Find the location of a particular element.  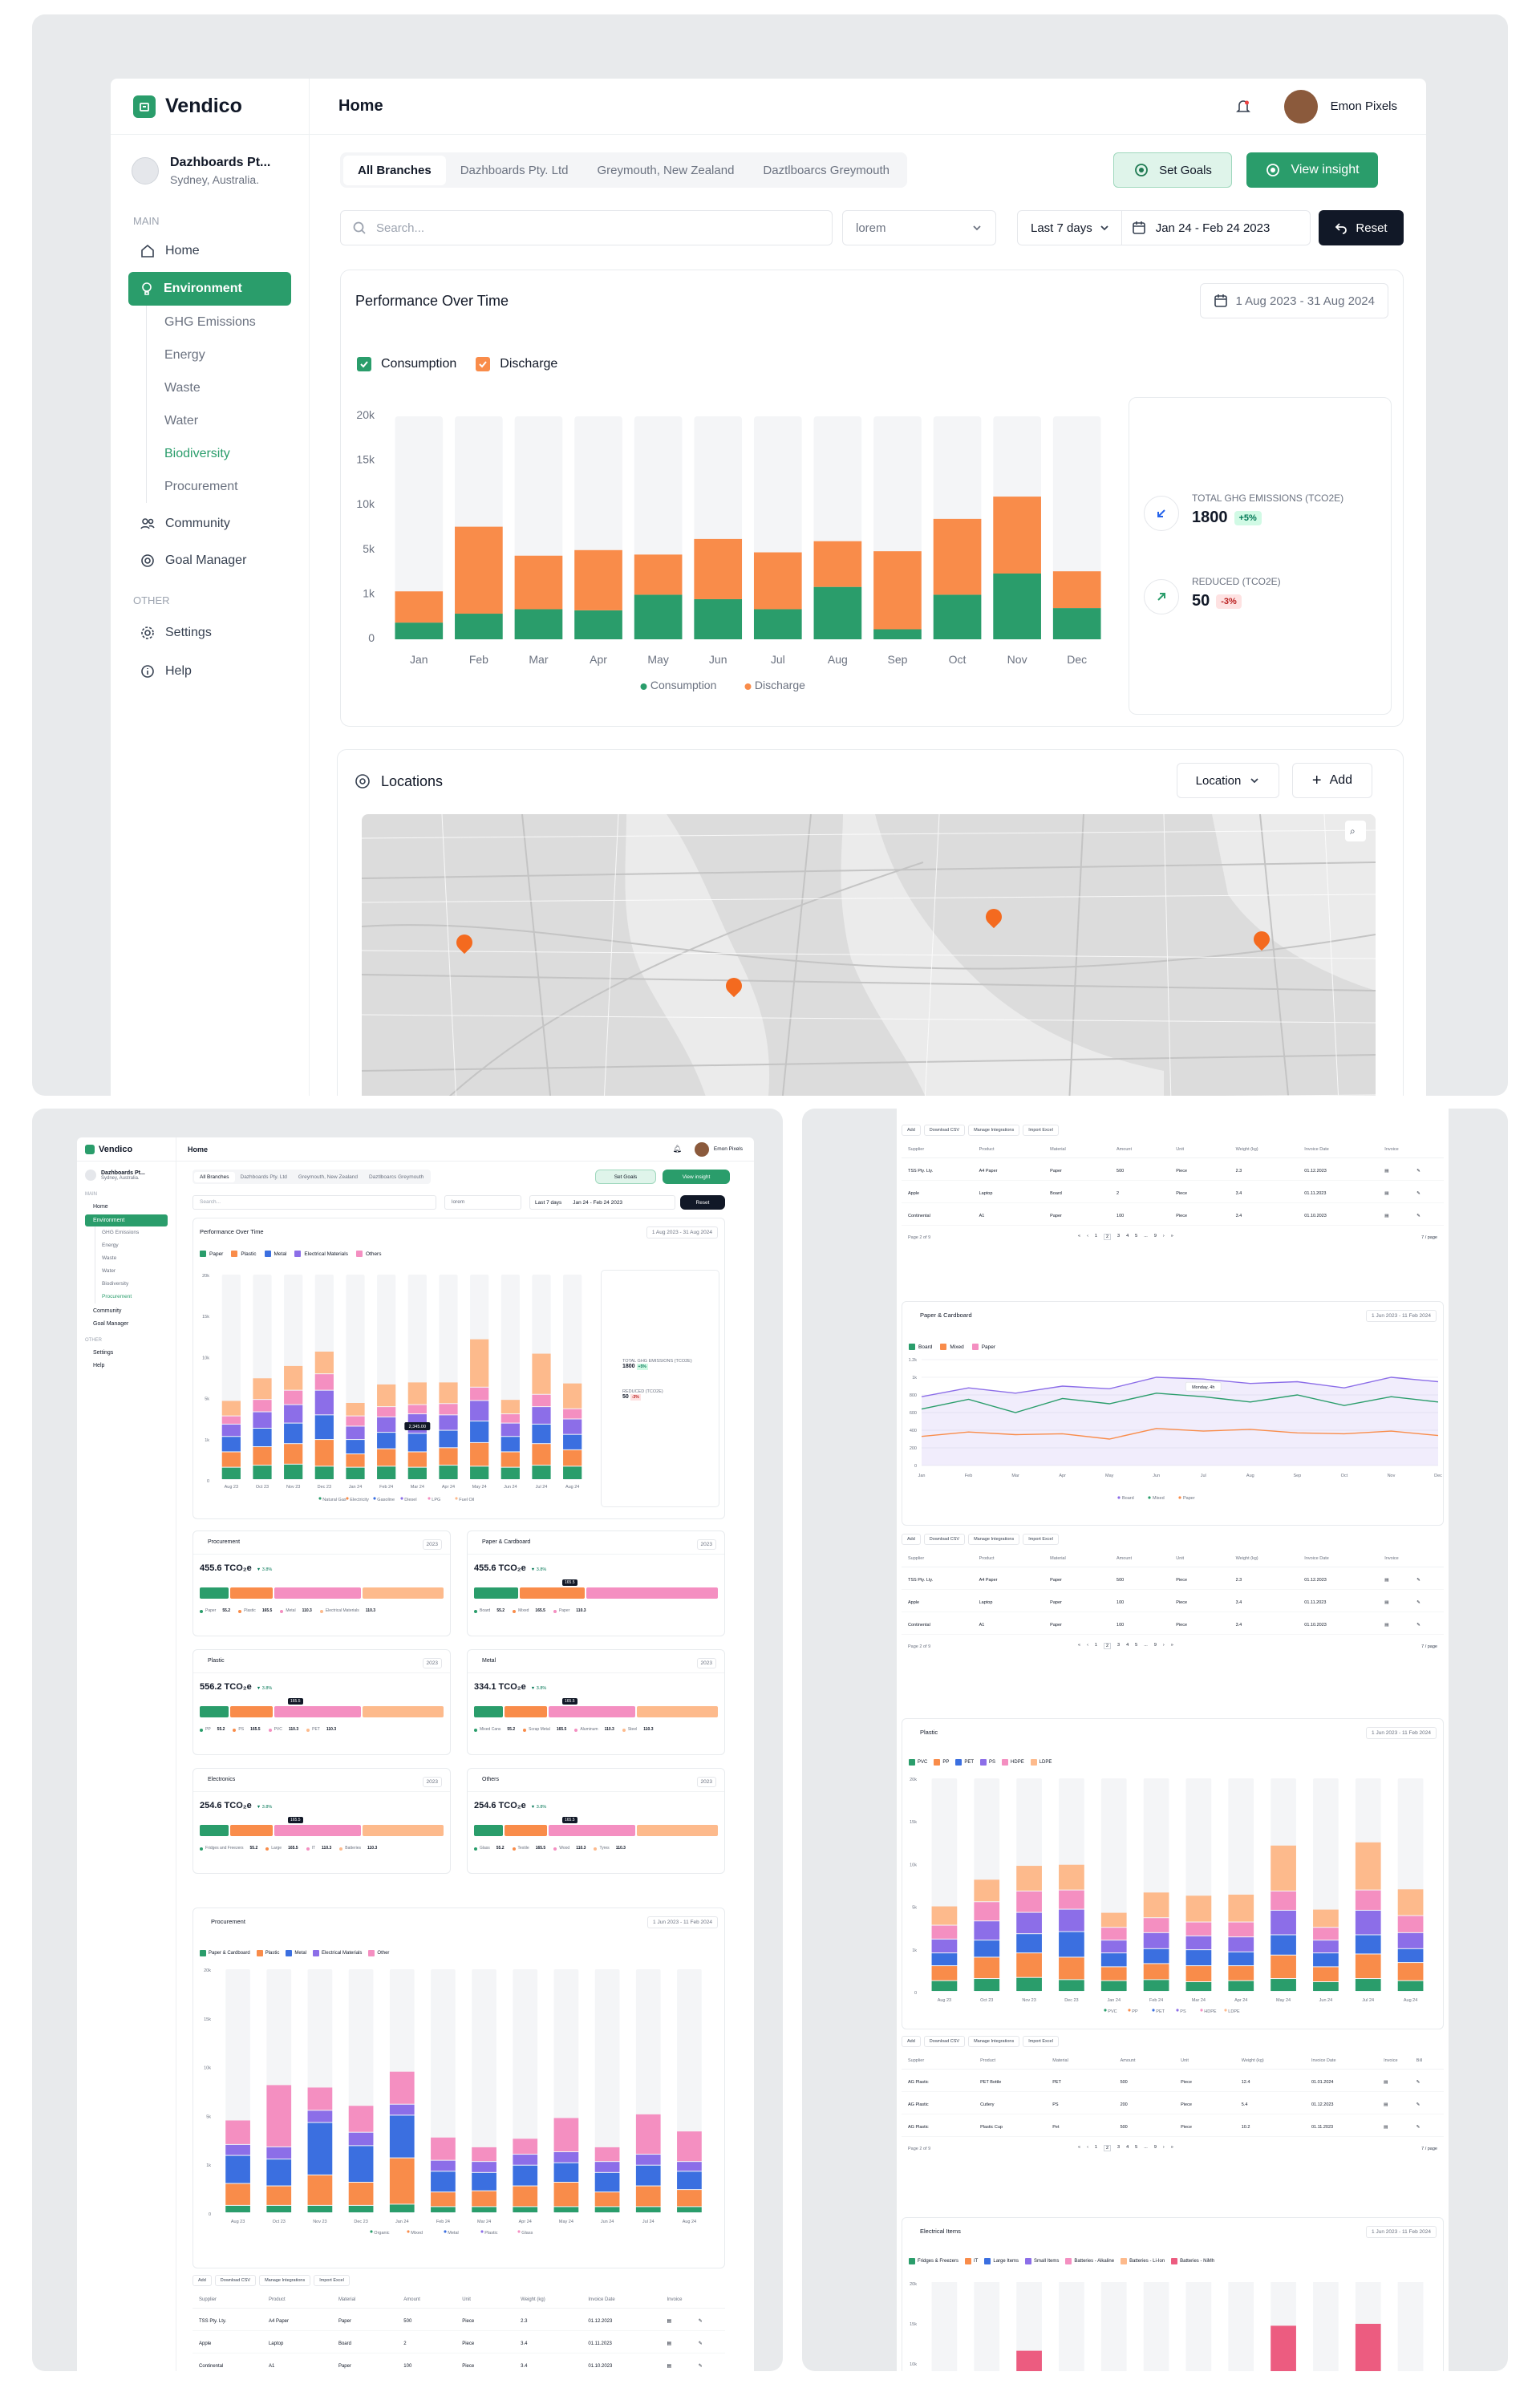

sidebar-item-home: Home is located at coordinates (100, 1207).